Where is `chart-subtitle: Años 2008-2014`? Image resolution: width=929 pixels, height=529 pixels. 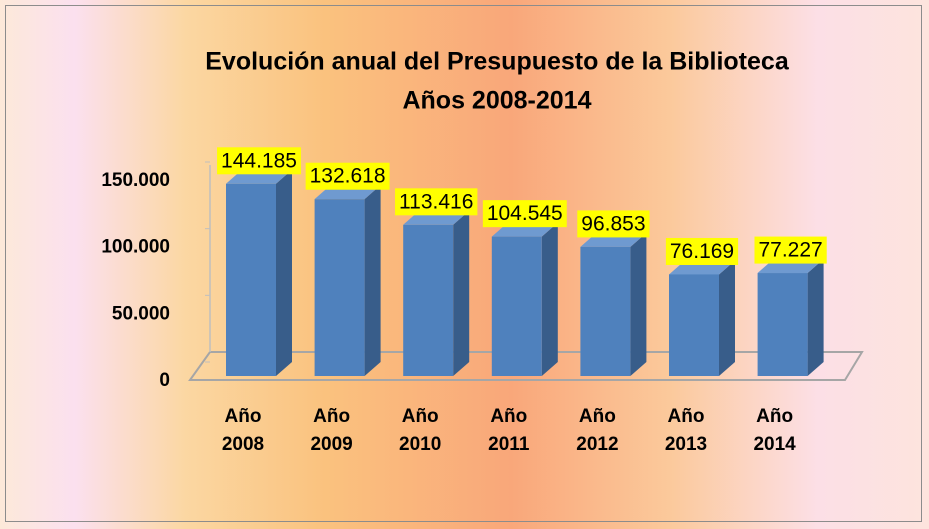
chart-subtitle: Años 2008-2014 is located at coordinates (496, 101).